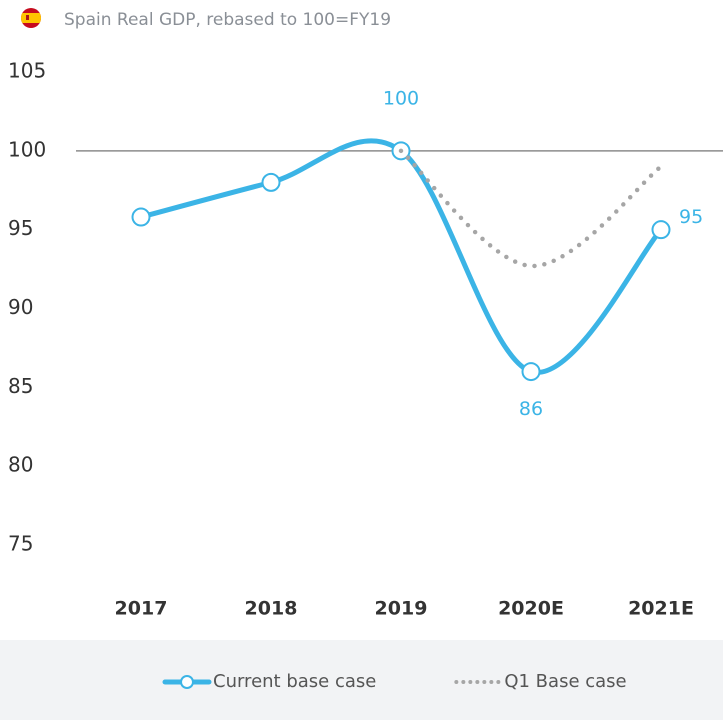  What do you see at coordinates (20, 386) in the screenshot?
I see `y-tick-label: 85` at bounding box center [20, 386].